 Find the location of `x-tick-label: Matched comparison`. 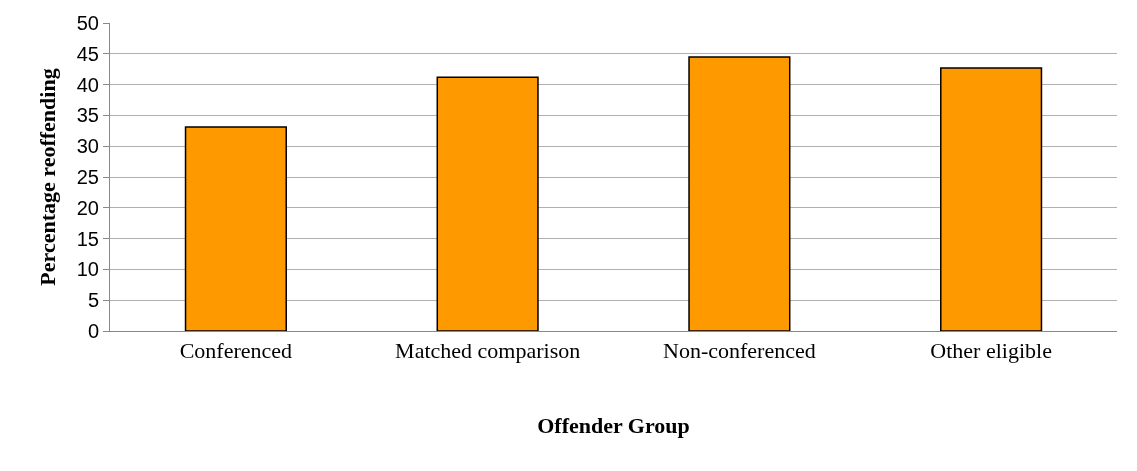

x-tick-label: Matched comparison is located at coordinates (488, 351).